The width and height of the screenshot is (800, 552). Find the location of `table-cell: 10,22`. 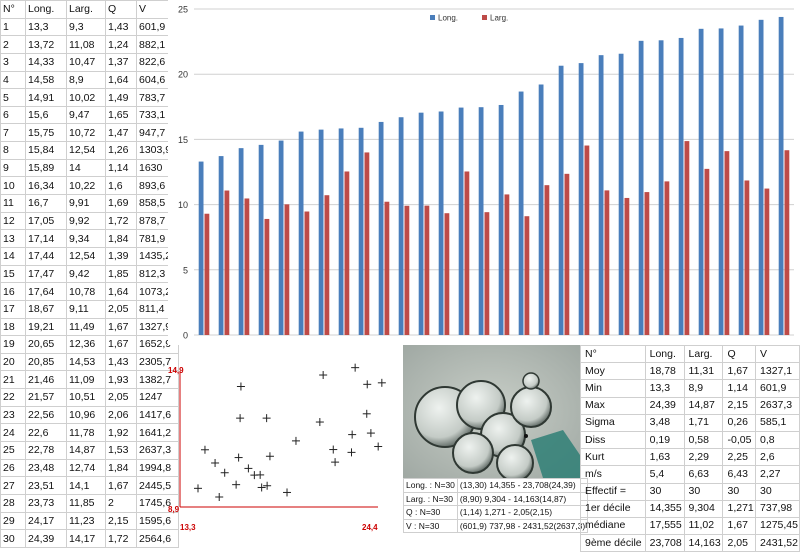

table-cell: 10,22 is located at coordinates (86, 186).